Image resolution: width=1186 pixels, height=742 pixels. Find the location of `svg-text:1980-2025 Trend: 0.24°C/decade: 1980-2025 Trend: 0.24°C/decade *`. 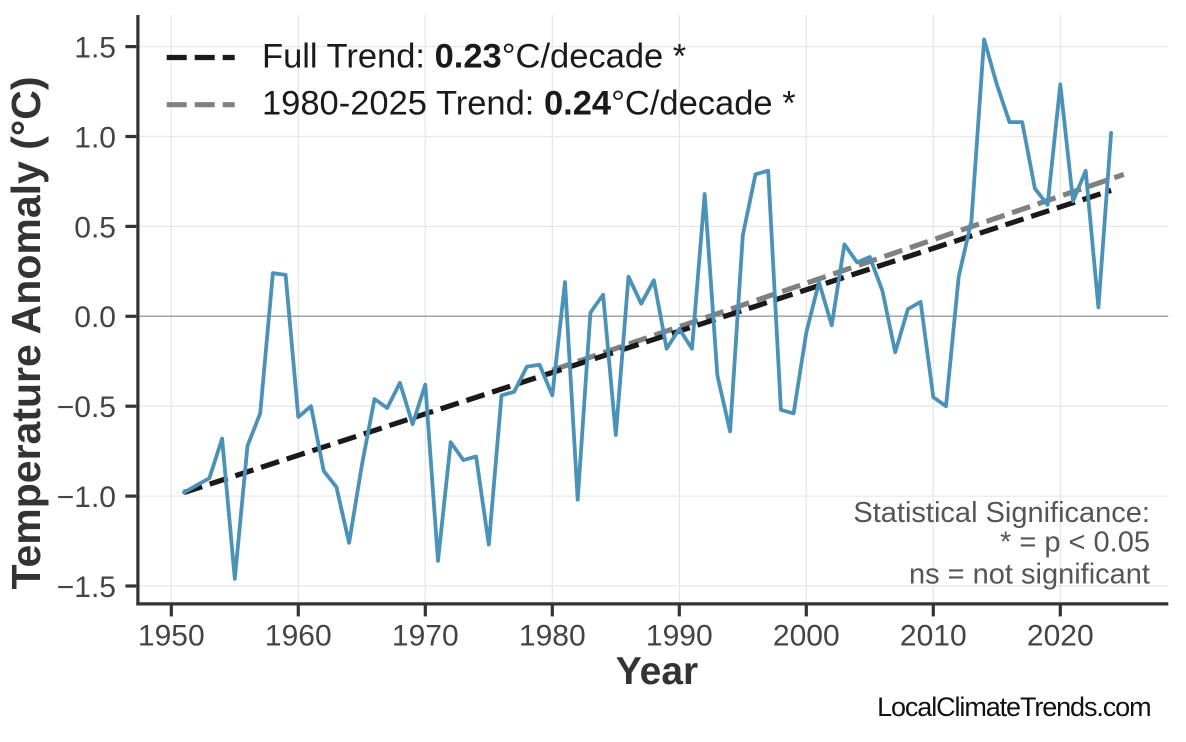

svg-text:1980-2025 Trend: 0.24°C/decade: 1980-2025 Trend: 0.24°C/decade * is located at coordinates (529, 104).